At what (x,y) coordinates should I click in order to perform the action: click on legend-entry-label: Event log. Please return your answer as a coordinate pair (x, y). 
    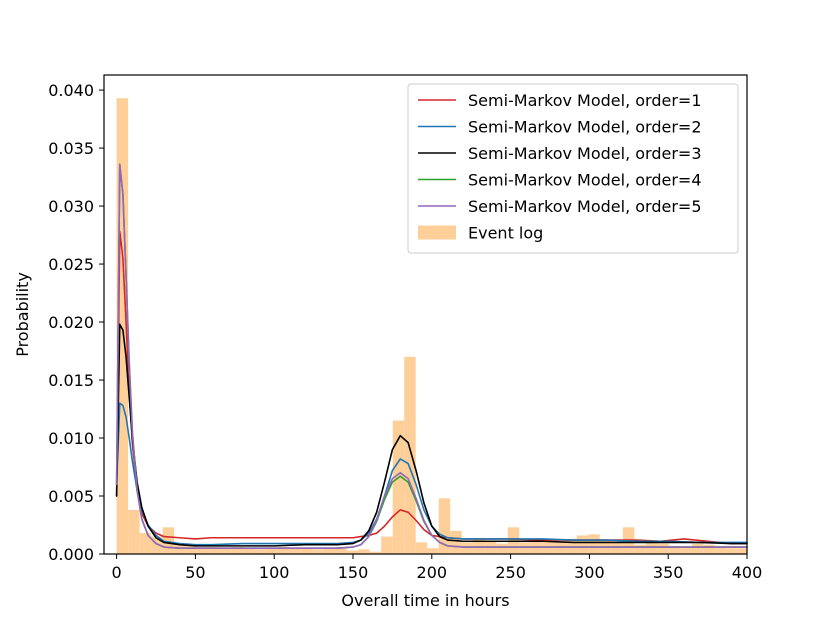
    Looking at the image, I should click on (505, 233).